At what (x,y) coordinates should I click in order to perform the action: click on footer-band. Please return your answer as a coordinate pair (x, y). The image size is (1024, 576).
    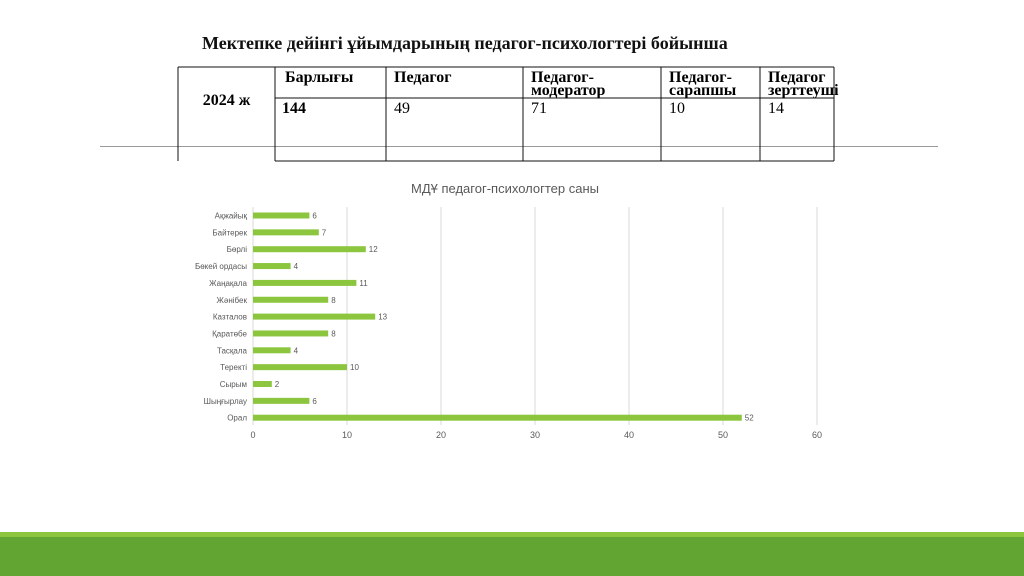
    Looking at the image, I should click on (512, 556).